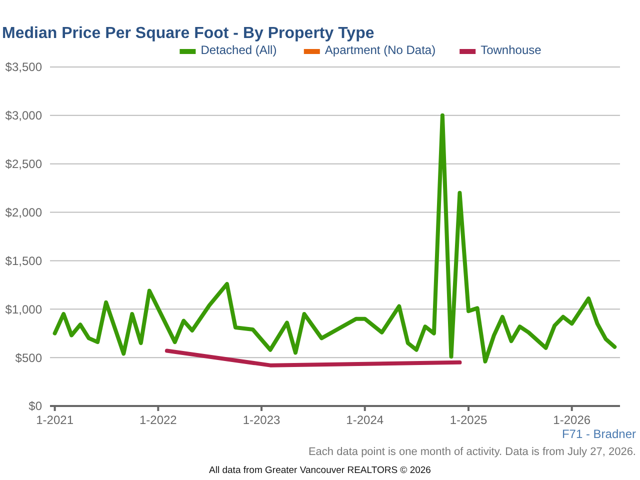 The width and height of the screenshot is (640, 480). What do you see at coordinates (469, 420) in the screenshot?
I see `x-tick-label: 1-2025` at bounding box center [469, 420].